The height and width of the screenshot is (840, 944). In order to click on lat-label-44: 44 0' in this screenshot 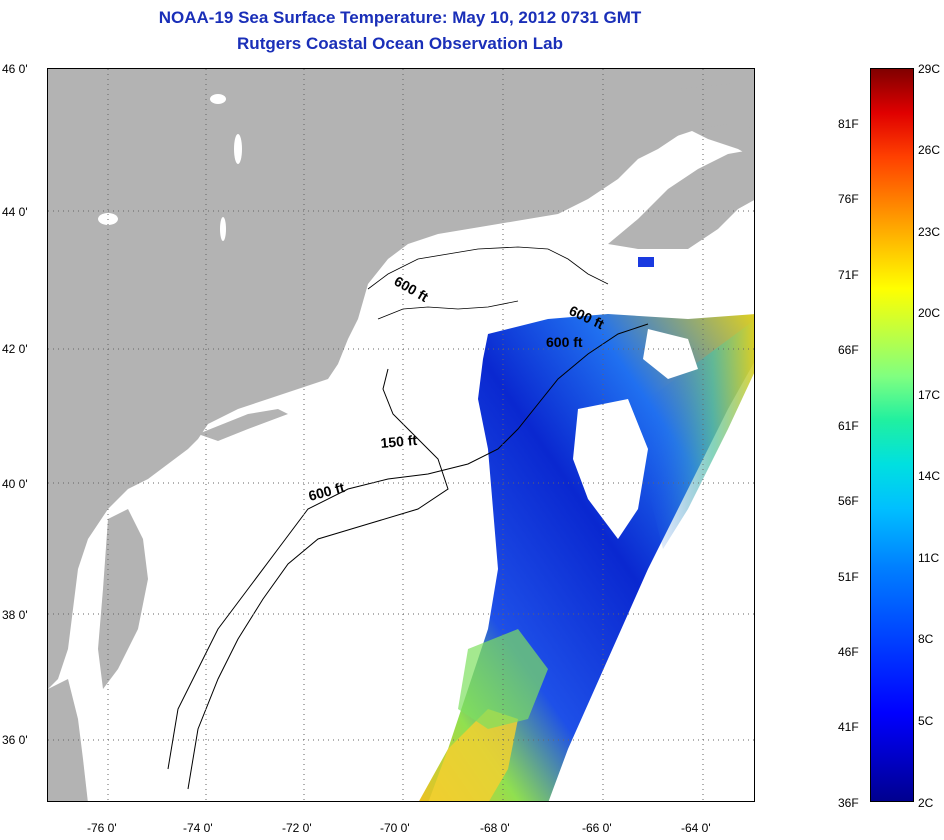, I will do `click(15, 212)`.